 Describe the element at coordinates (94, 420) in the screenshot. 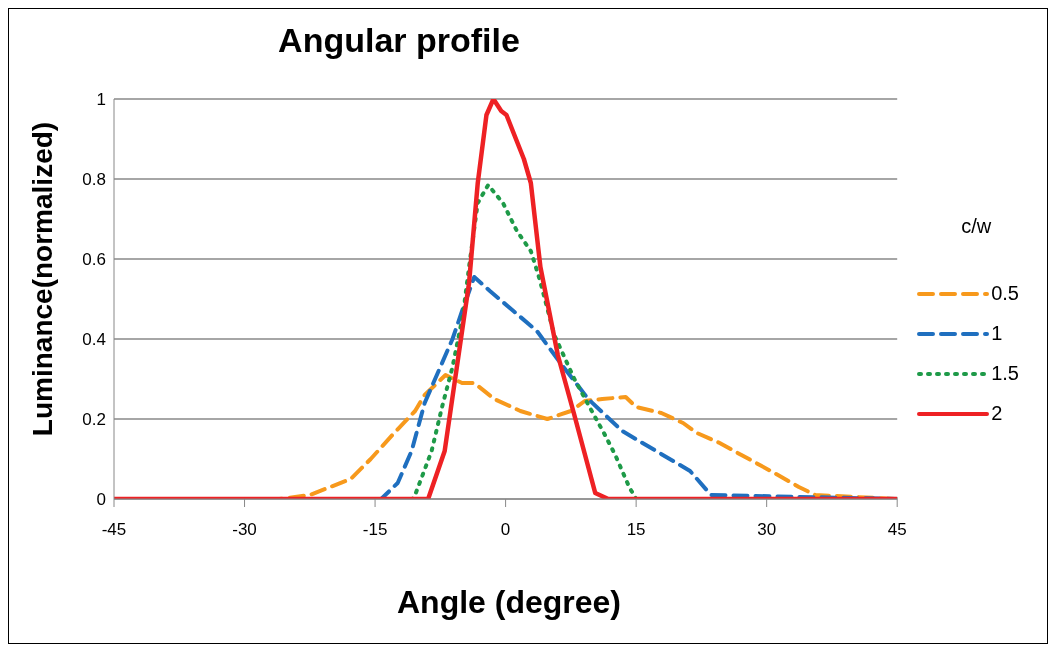

I see `y-tick-label: 0.2` at that location.